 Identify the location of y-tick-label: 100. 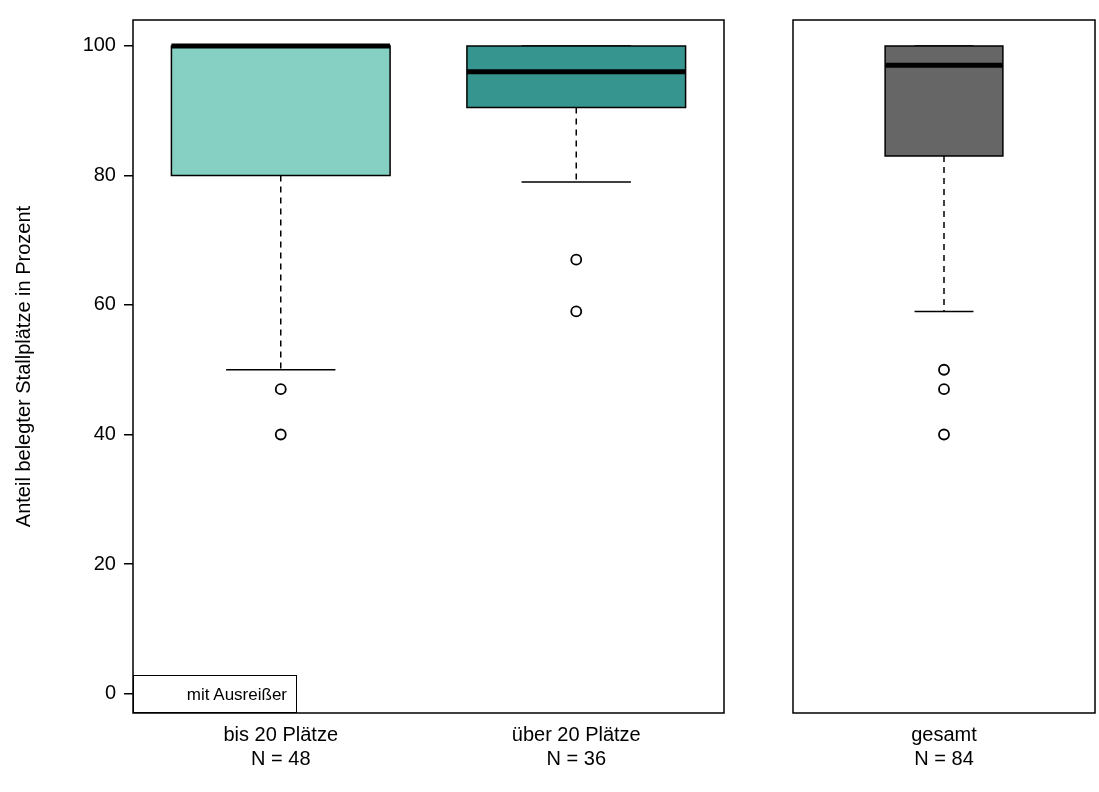
(99, 44).